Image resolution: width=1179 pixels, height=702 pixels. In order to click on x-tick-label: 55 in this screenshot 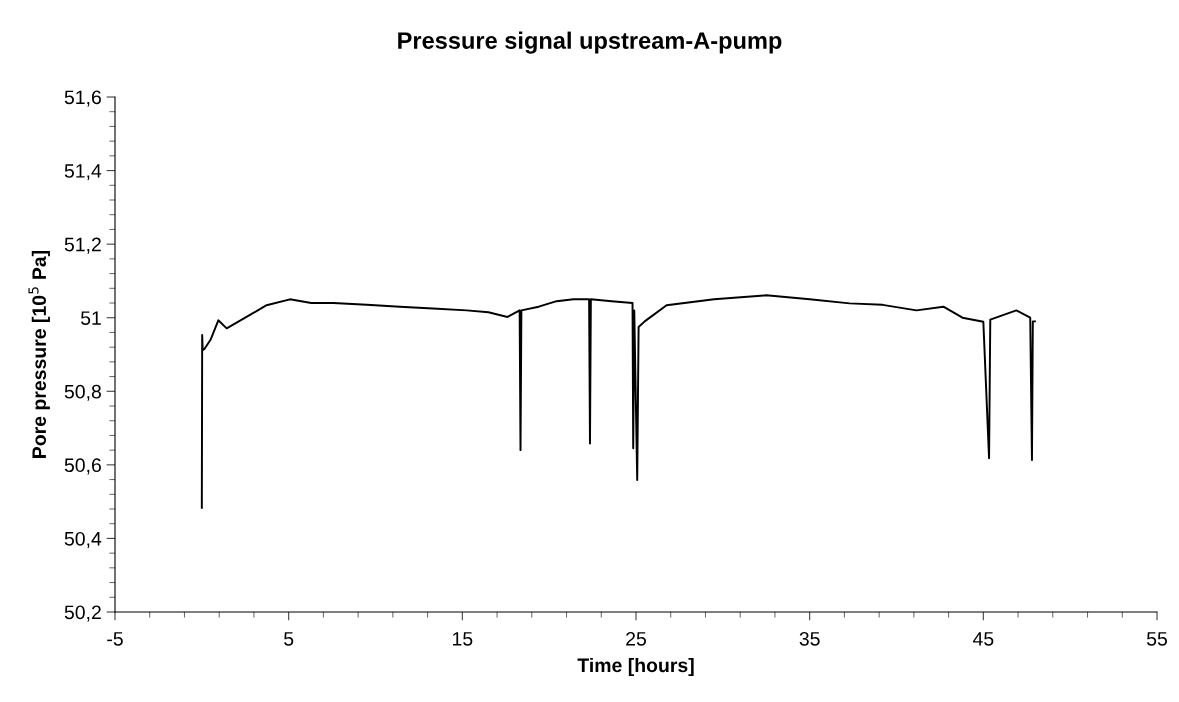, I will do `click(1156, 639)`.